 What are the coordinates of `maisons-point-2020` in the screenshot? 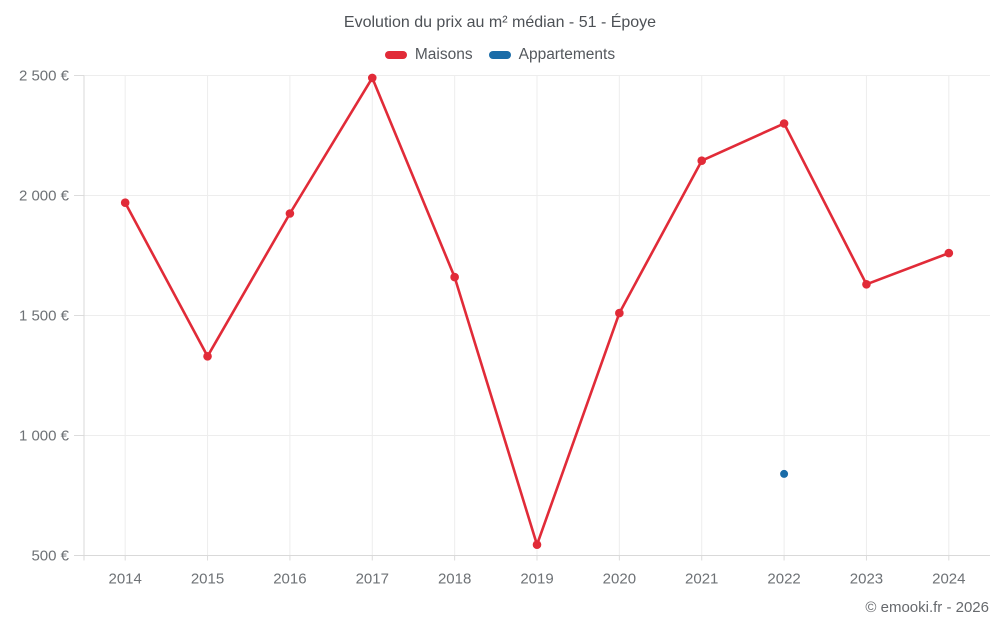 It's located at (619, 313).